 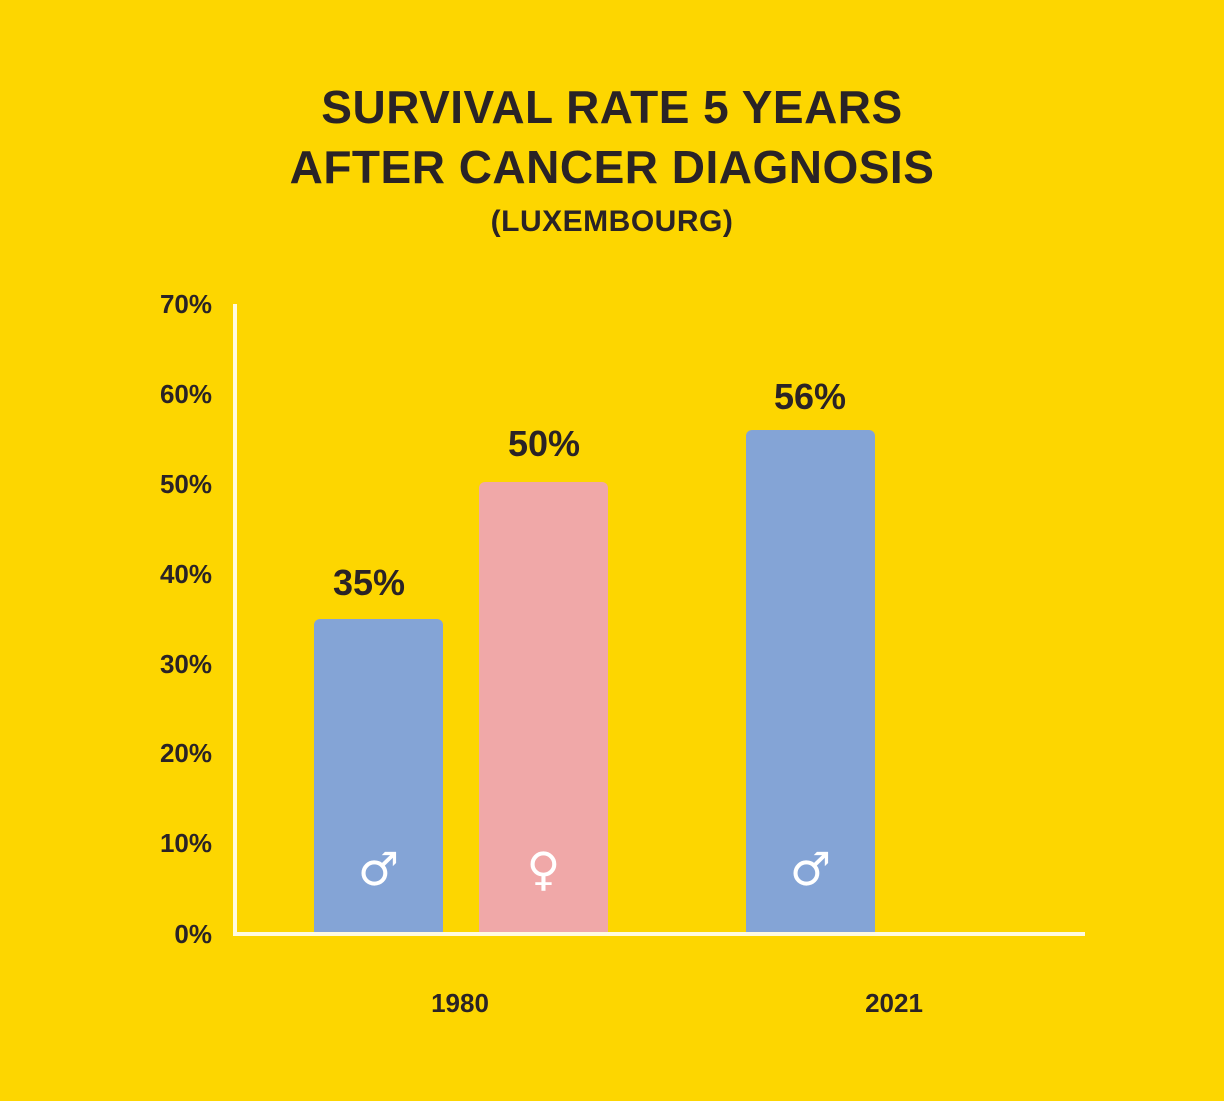 What do you see at coordinates (185, 304) in the screenshot?
I see `y-tick-70: 70%` at bounding box center [185, 304].